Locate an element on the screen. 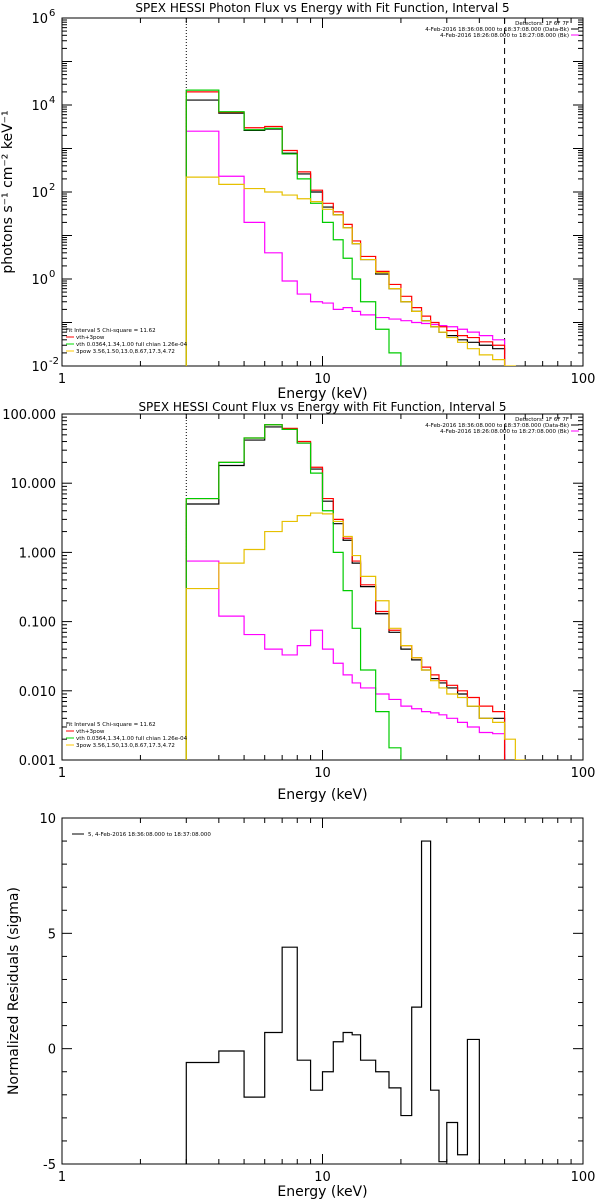 The width and height of the screenshot is (600, 1200). y-tick-exponent: -2 is located at coordinates (54, 361).